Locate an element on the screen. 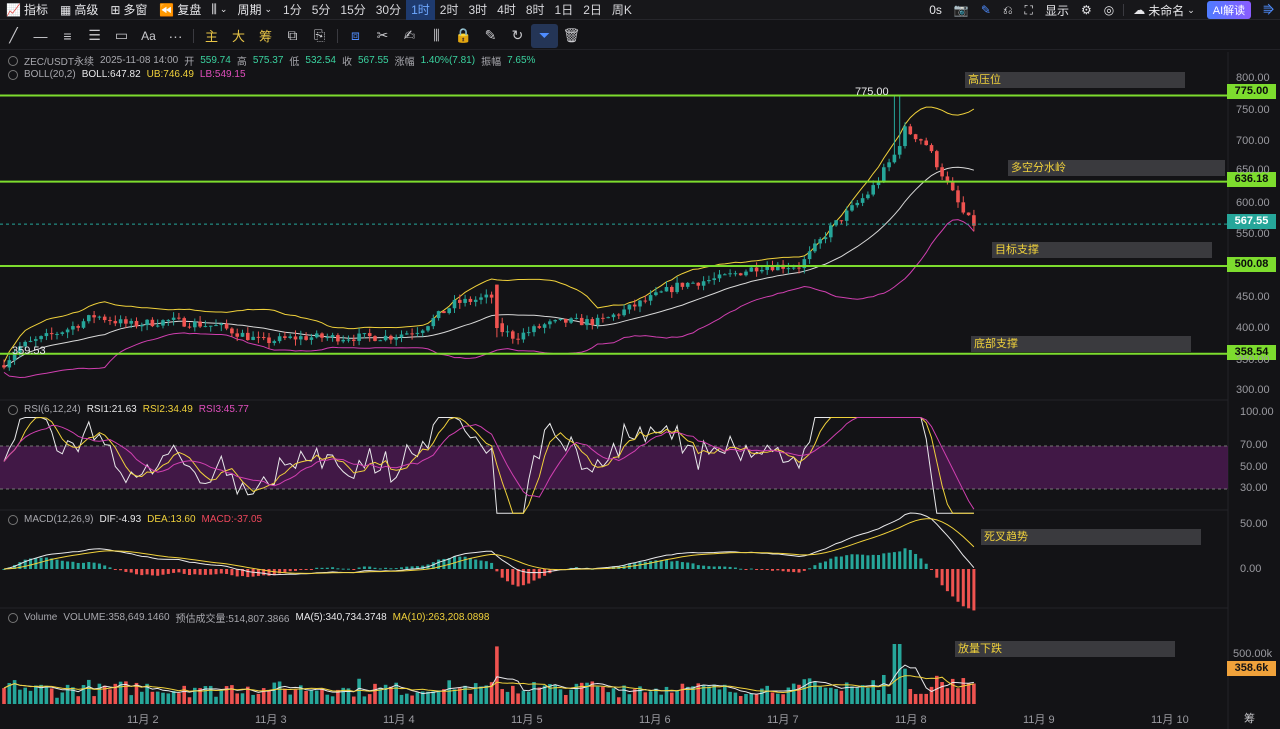  undo-icon: ⎌ is located at coordinates (1007, 9).